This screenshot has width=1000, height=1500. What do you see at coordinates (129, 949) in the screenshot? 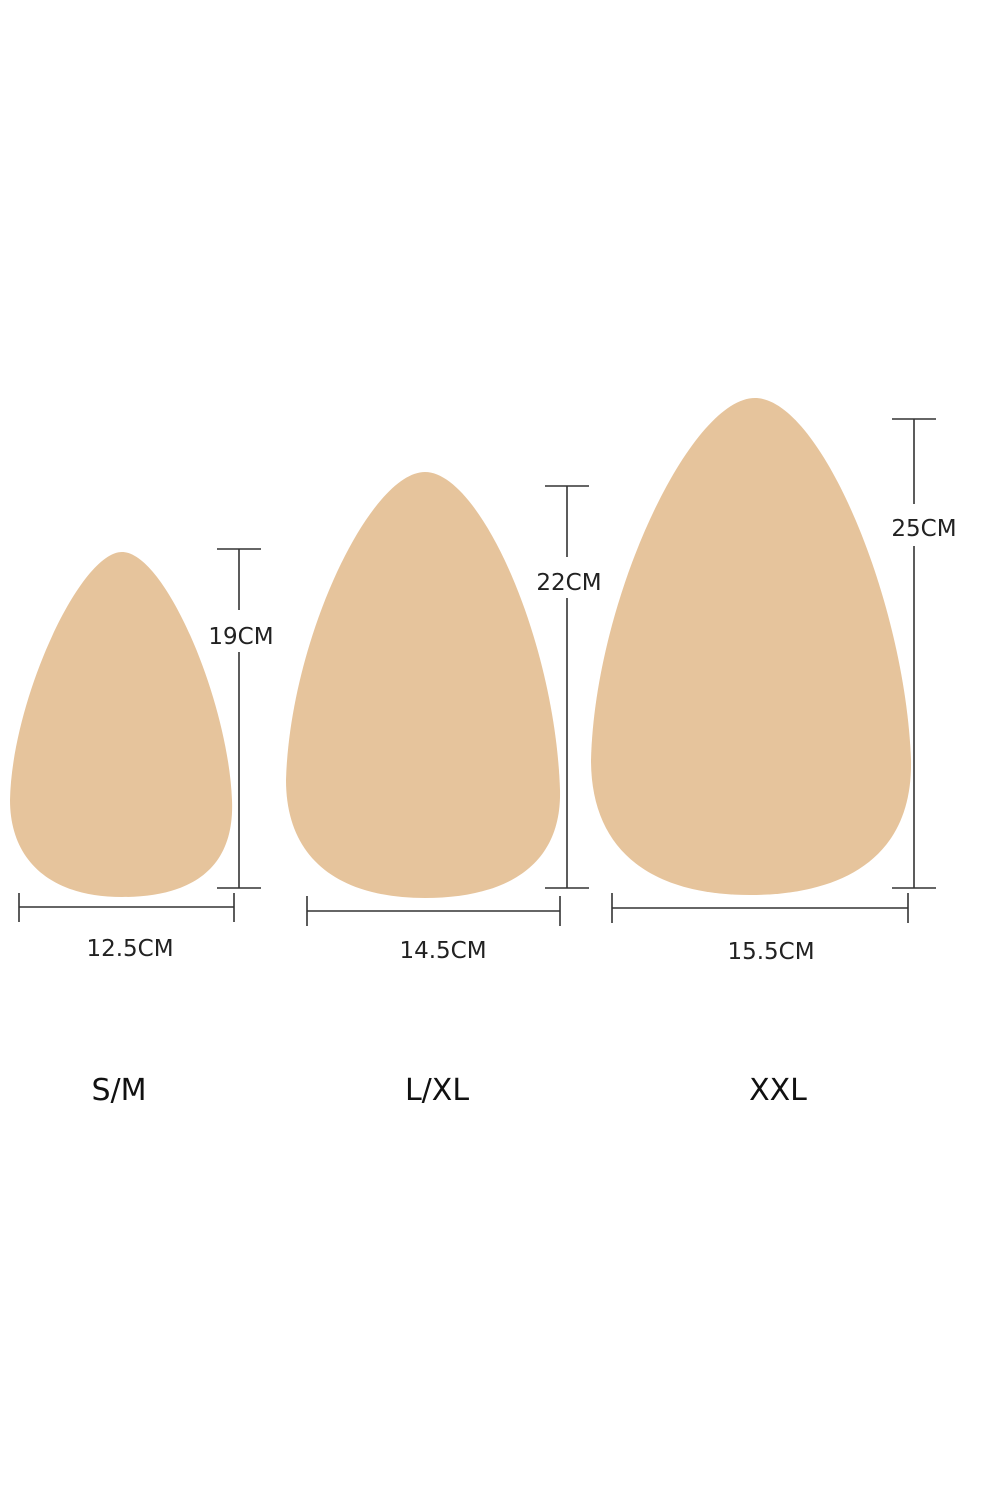
I see `width-label: 12.5CM` at bounding box center [129, 949].